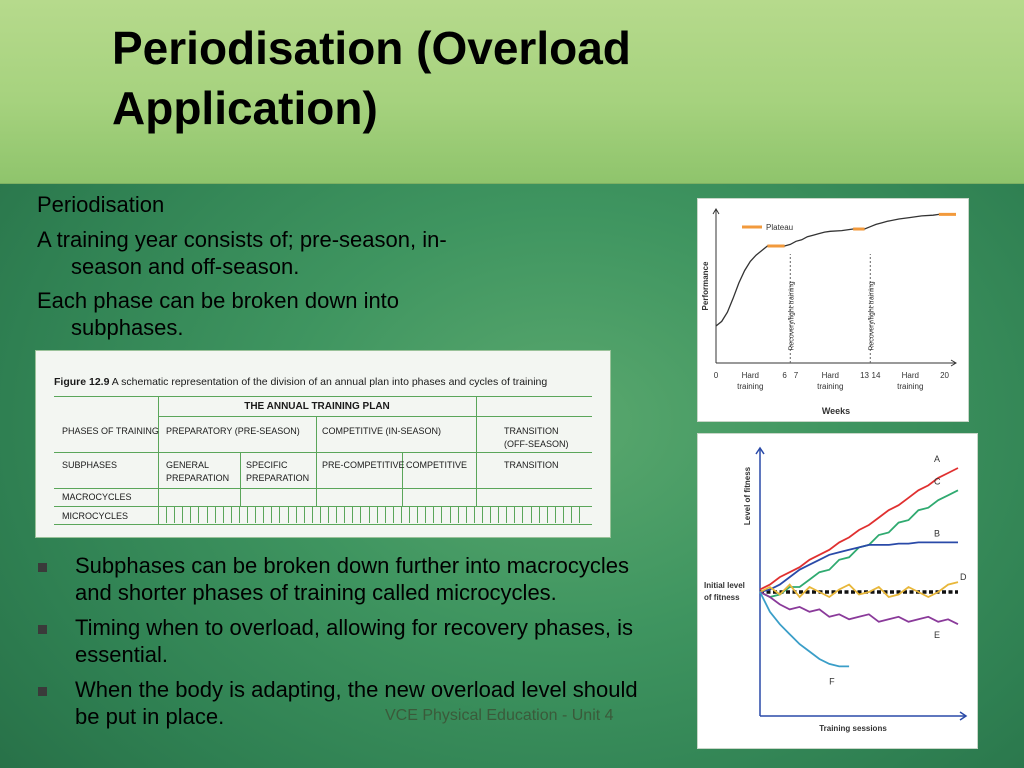  I want to click on subphase-general-line-2: PREPARATION, so click(198, 478).